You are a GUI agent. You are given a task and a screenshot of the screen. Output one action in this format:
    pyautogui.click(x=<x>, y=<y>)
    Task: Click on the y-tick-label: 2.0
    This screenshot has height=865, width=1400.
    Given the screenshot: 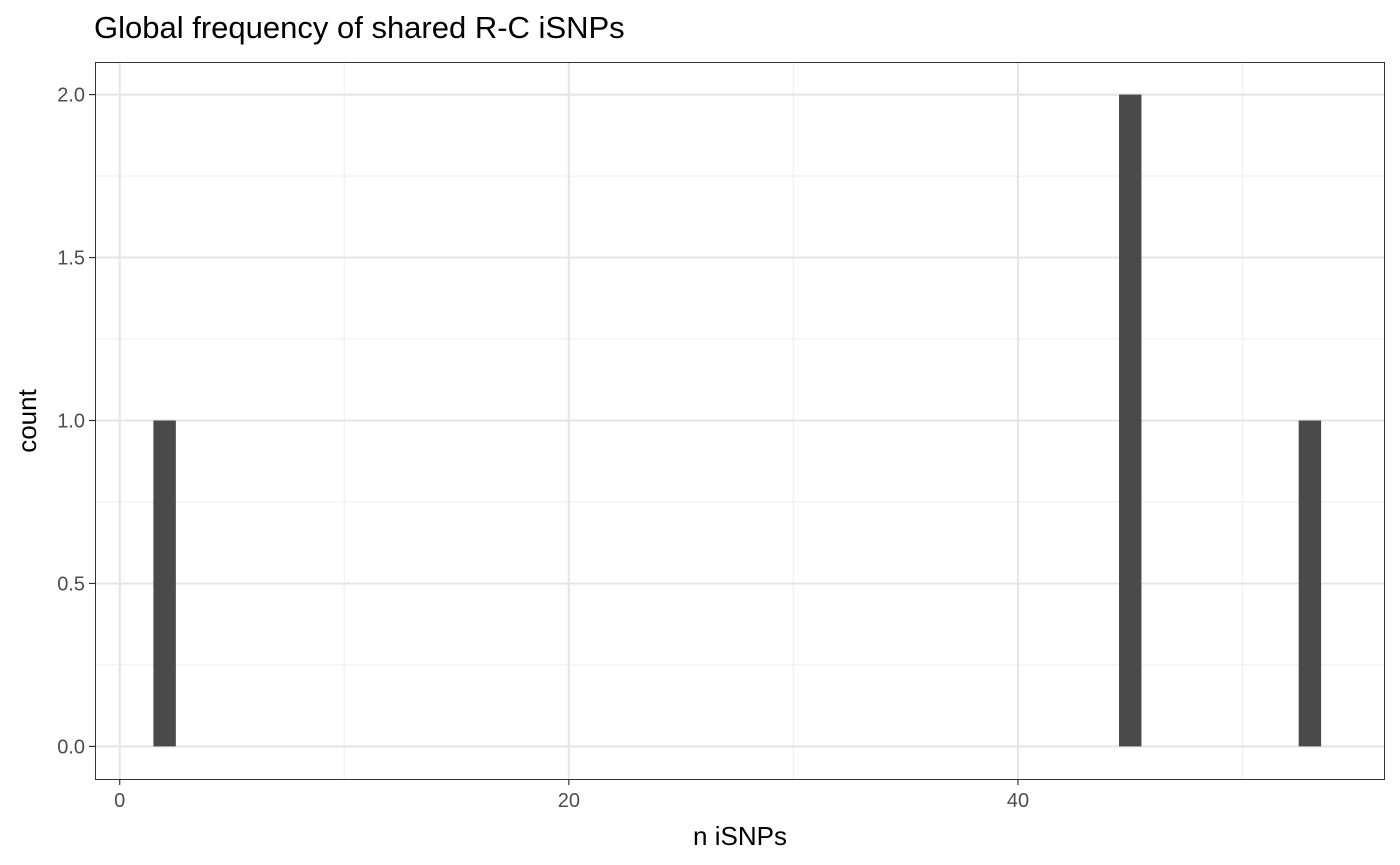 What is the action you would take?
    pyautogui.click(x=71, y=96)
    